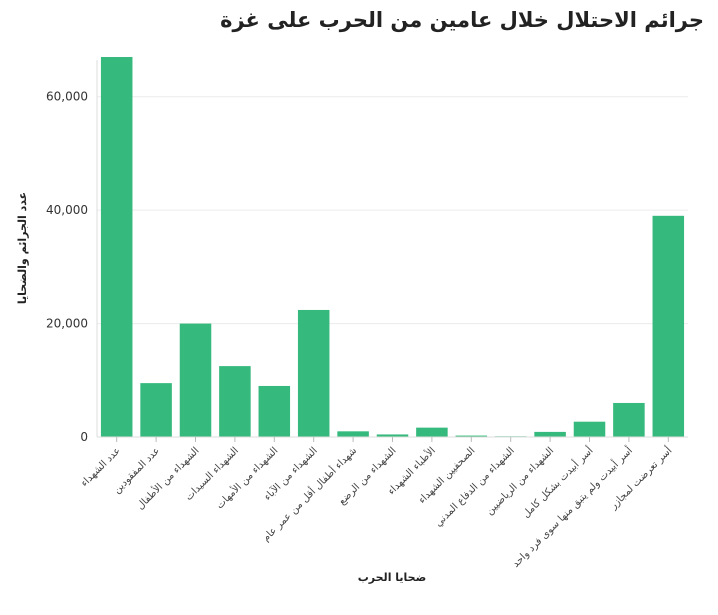 The image size is (718, 615). Describe the element at coordinates (640, 478) in the screenshot. I see `x-tick-label: أسر تعرضت لمجازر` at that location.